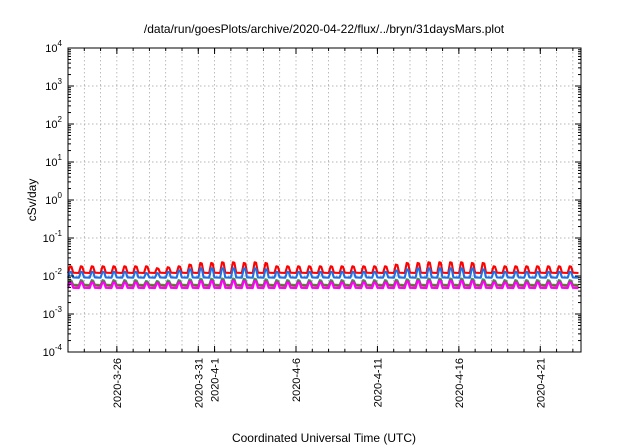  Describe the element at coordinates (53, 237) in the screenshot. I see `y-tick-label: 10⁻¹` at that location.